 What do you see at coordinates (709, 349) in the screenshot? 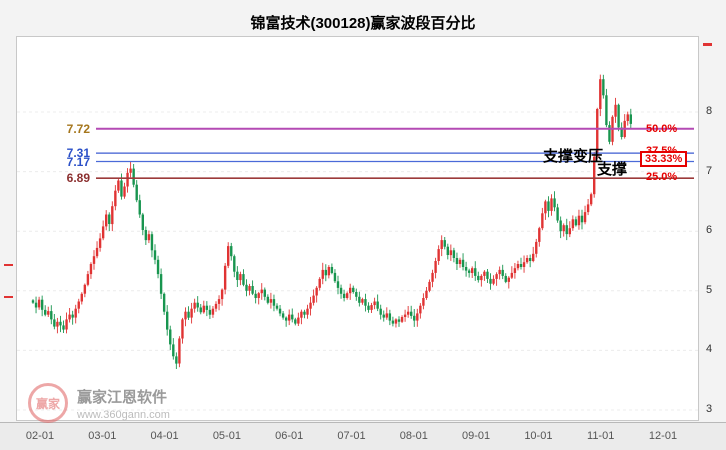
I see `y-axis-label: 4` at bounding box center [709, 349].